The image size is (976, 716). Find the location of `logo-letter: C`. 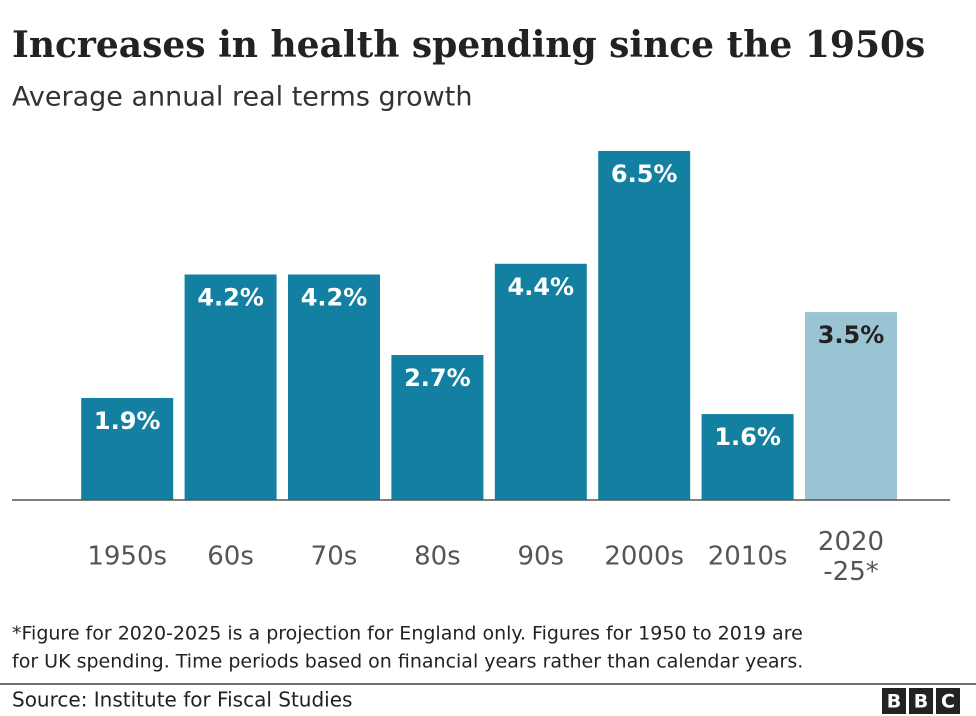

logo-letter: C is located at coordinates (948, 702).